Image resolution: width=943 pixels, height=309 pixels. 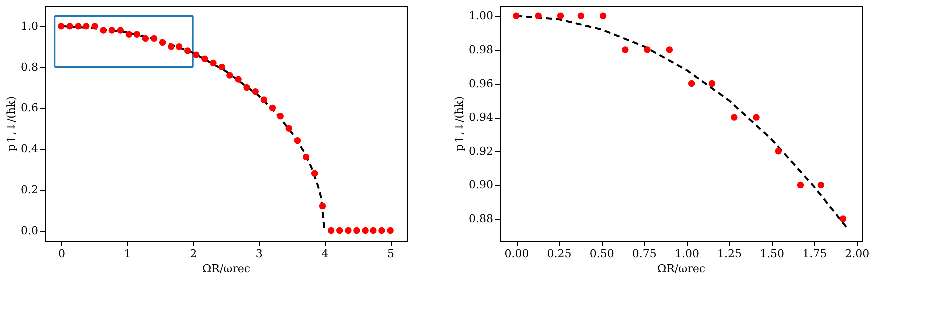 What do you see at coordinates (194, 254) in the screenshot?
I see `x-tick-label: 2` at bounding box center [194, 254].